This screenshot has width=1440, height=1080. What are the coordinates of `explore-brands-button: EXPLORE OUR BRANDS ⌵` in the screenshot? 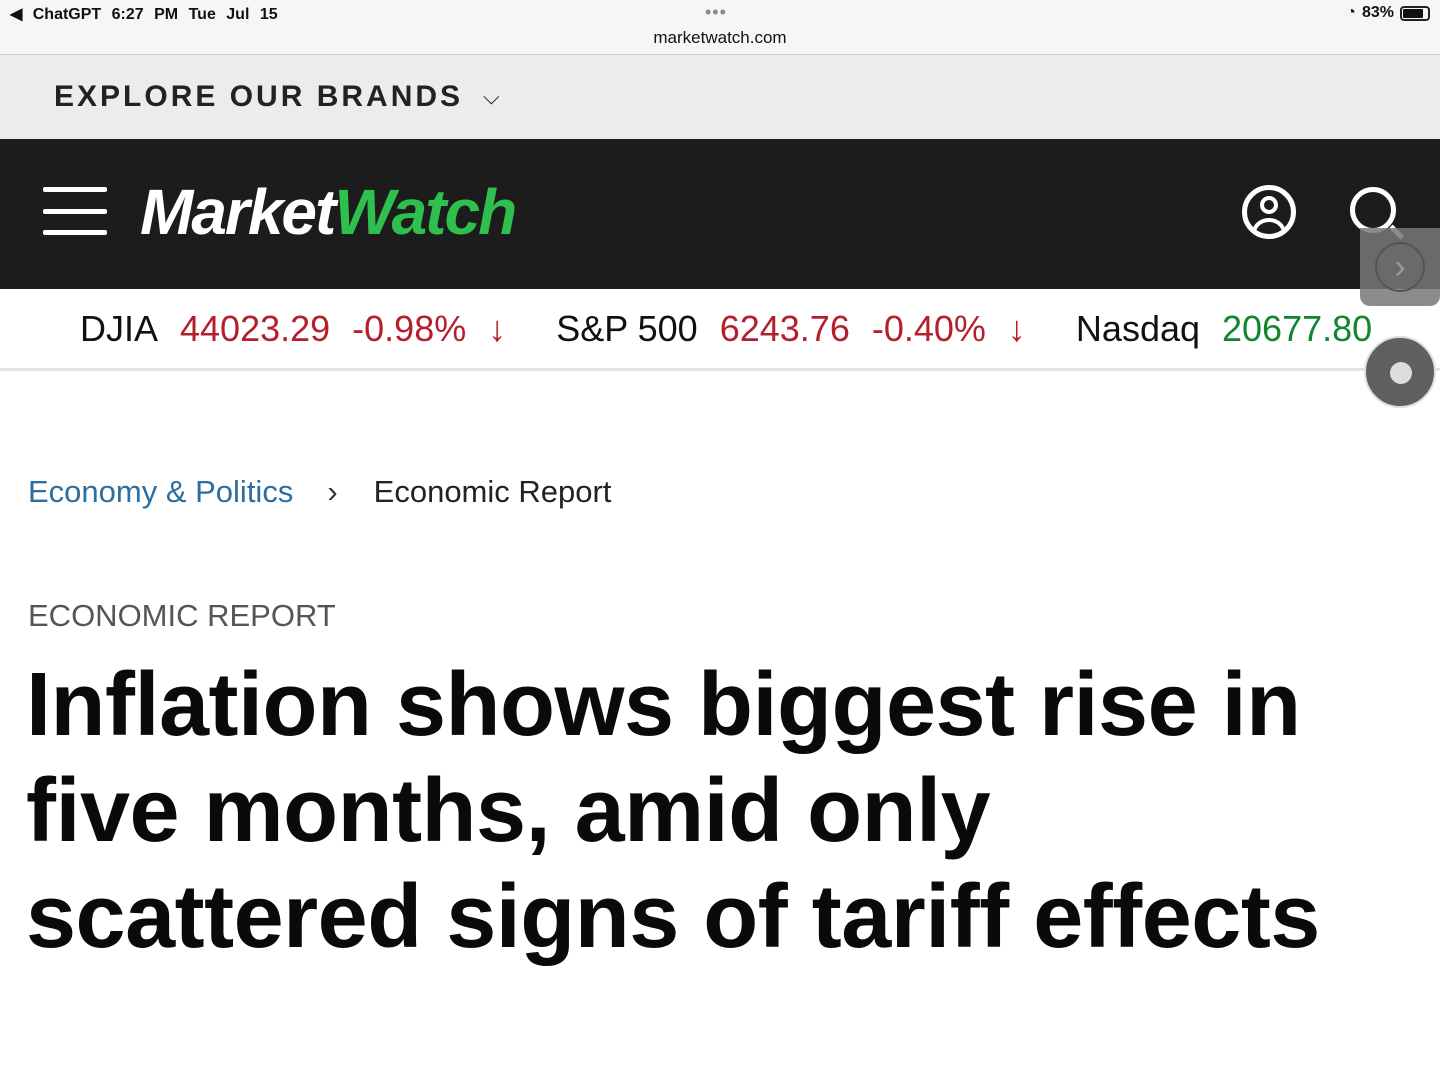 It's located at (720, 97).